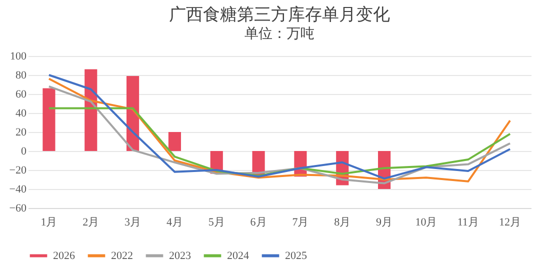 The image size is (553, 274). What do you see at coordinates (258, 222) in the screenshot?
I see `x-tick-label: 6月` at bounding box center [258, 222].